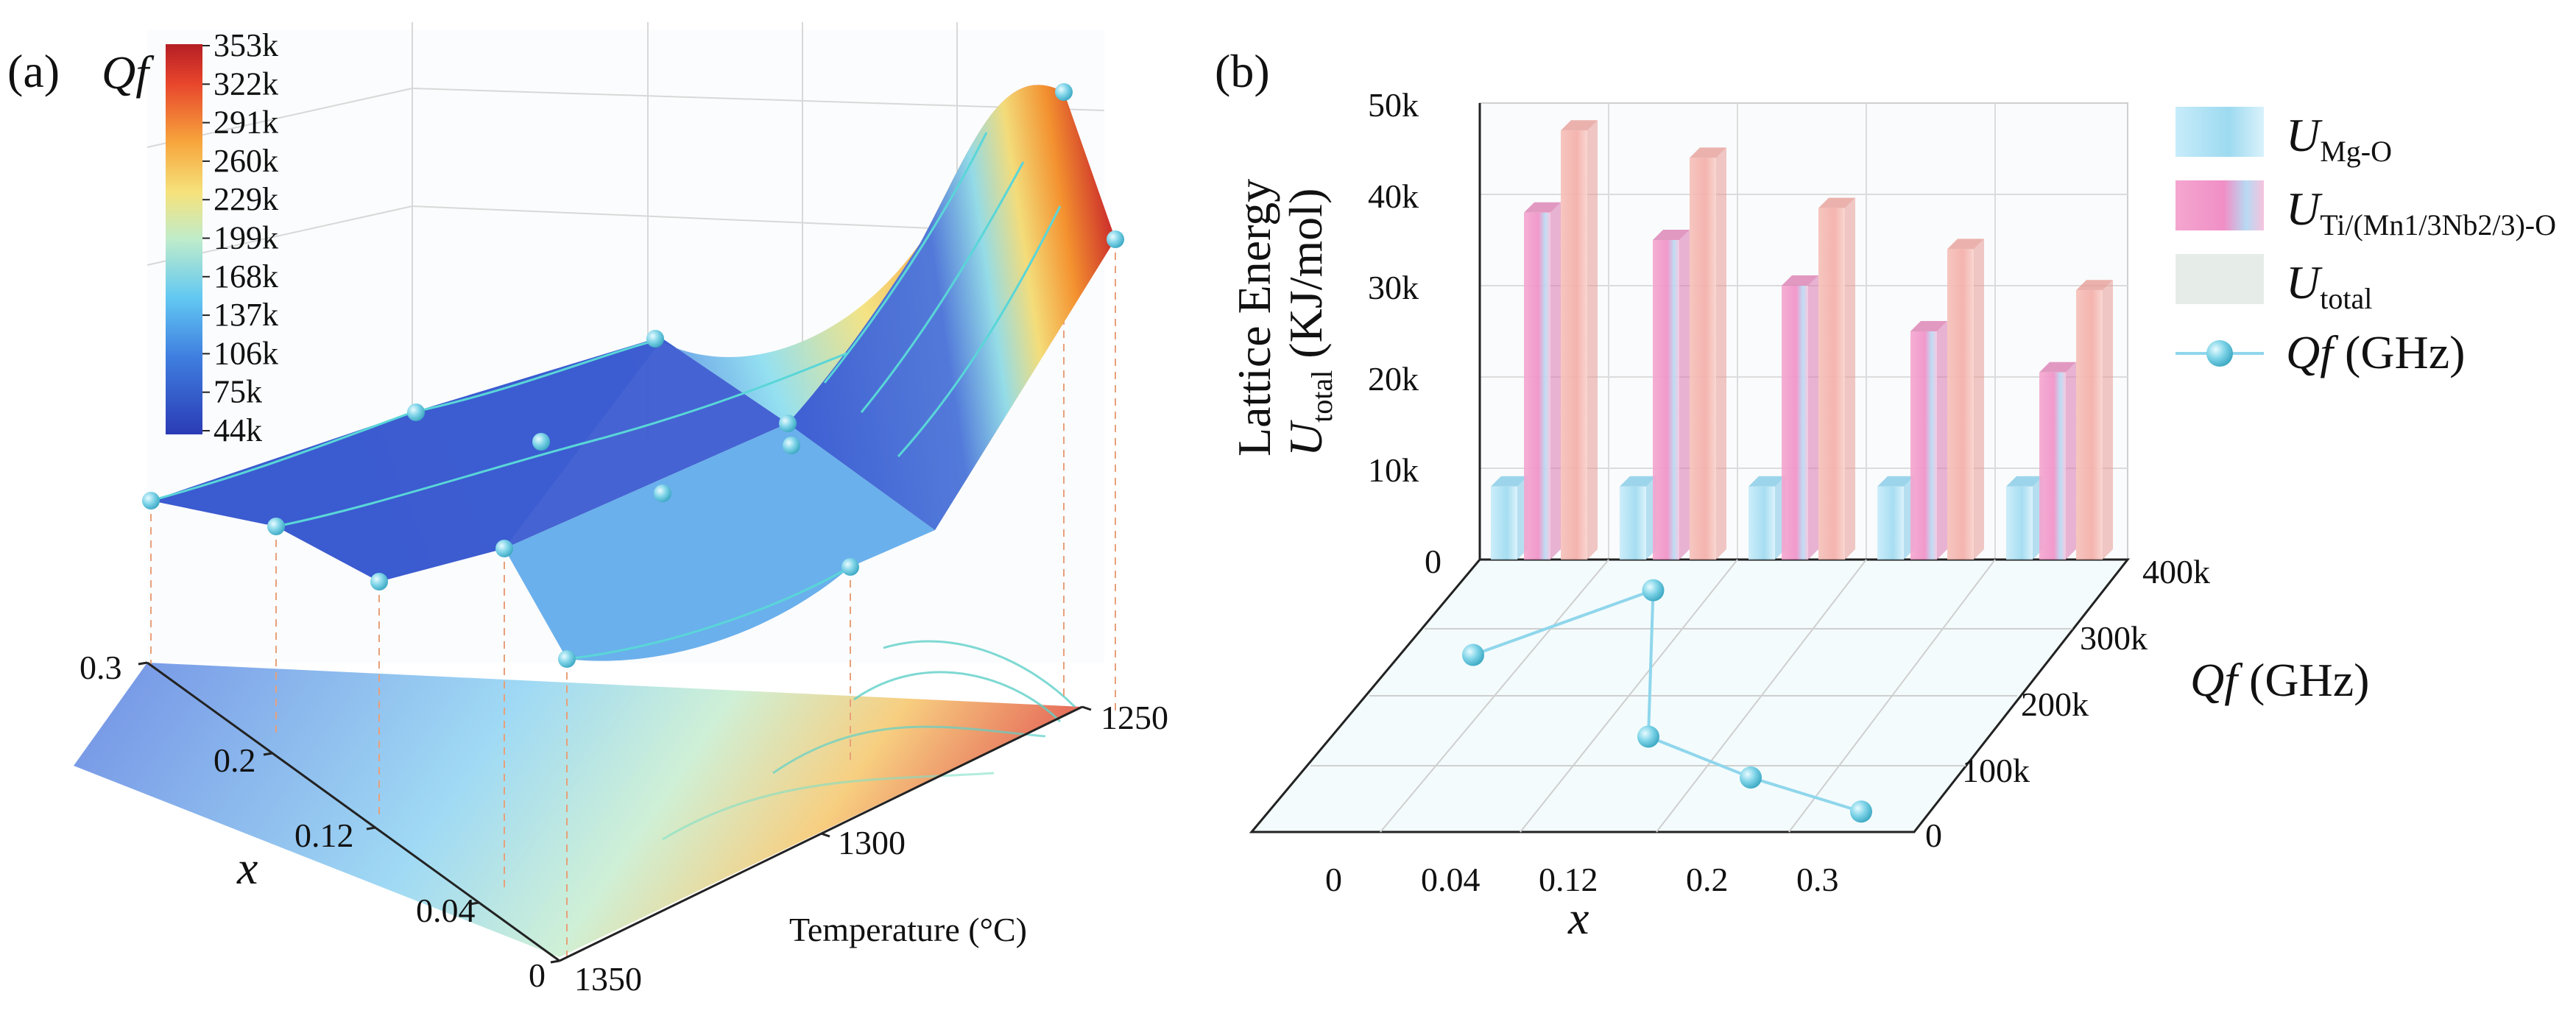 This screenshot has width=2576, height=1019. Describe the element at coordinates (1306, 279) in the screenshot. I see `ylabel-unit: (KJ/mol)` at that location.